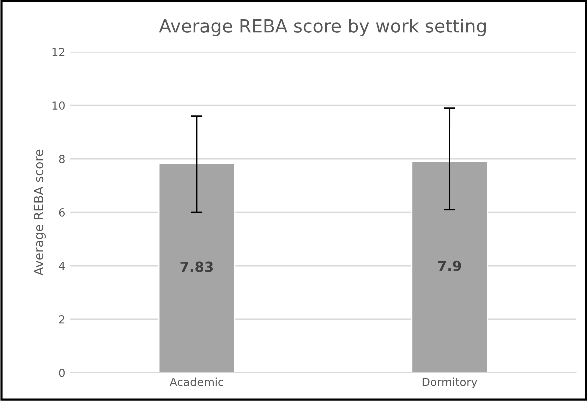 The image size is (588, 401). Describe the element at coordinates (322, 27) in the screenshot. I see `chart-title: Average REBA score by work setting` at that location.